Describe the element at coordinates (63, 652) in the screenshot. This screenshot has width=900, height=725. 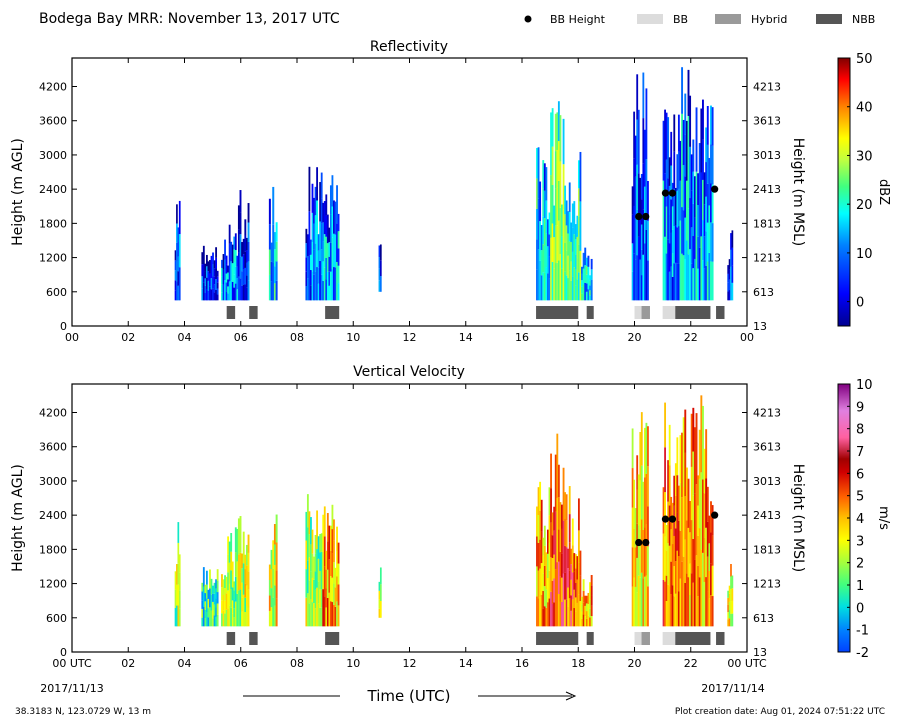
I see `y-tick-label: 0` at that location.